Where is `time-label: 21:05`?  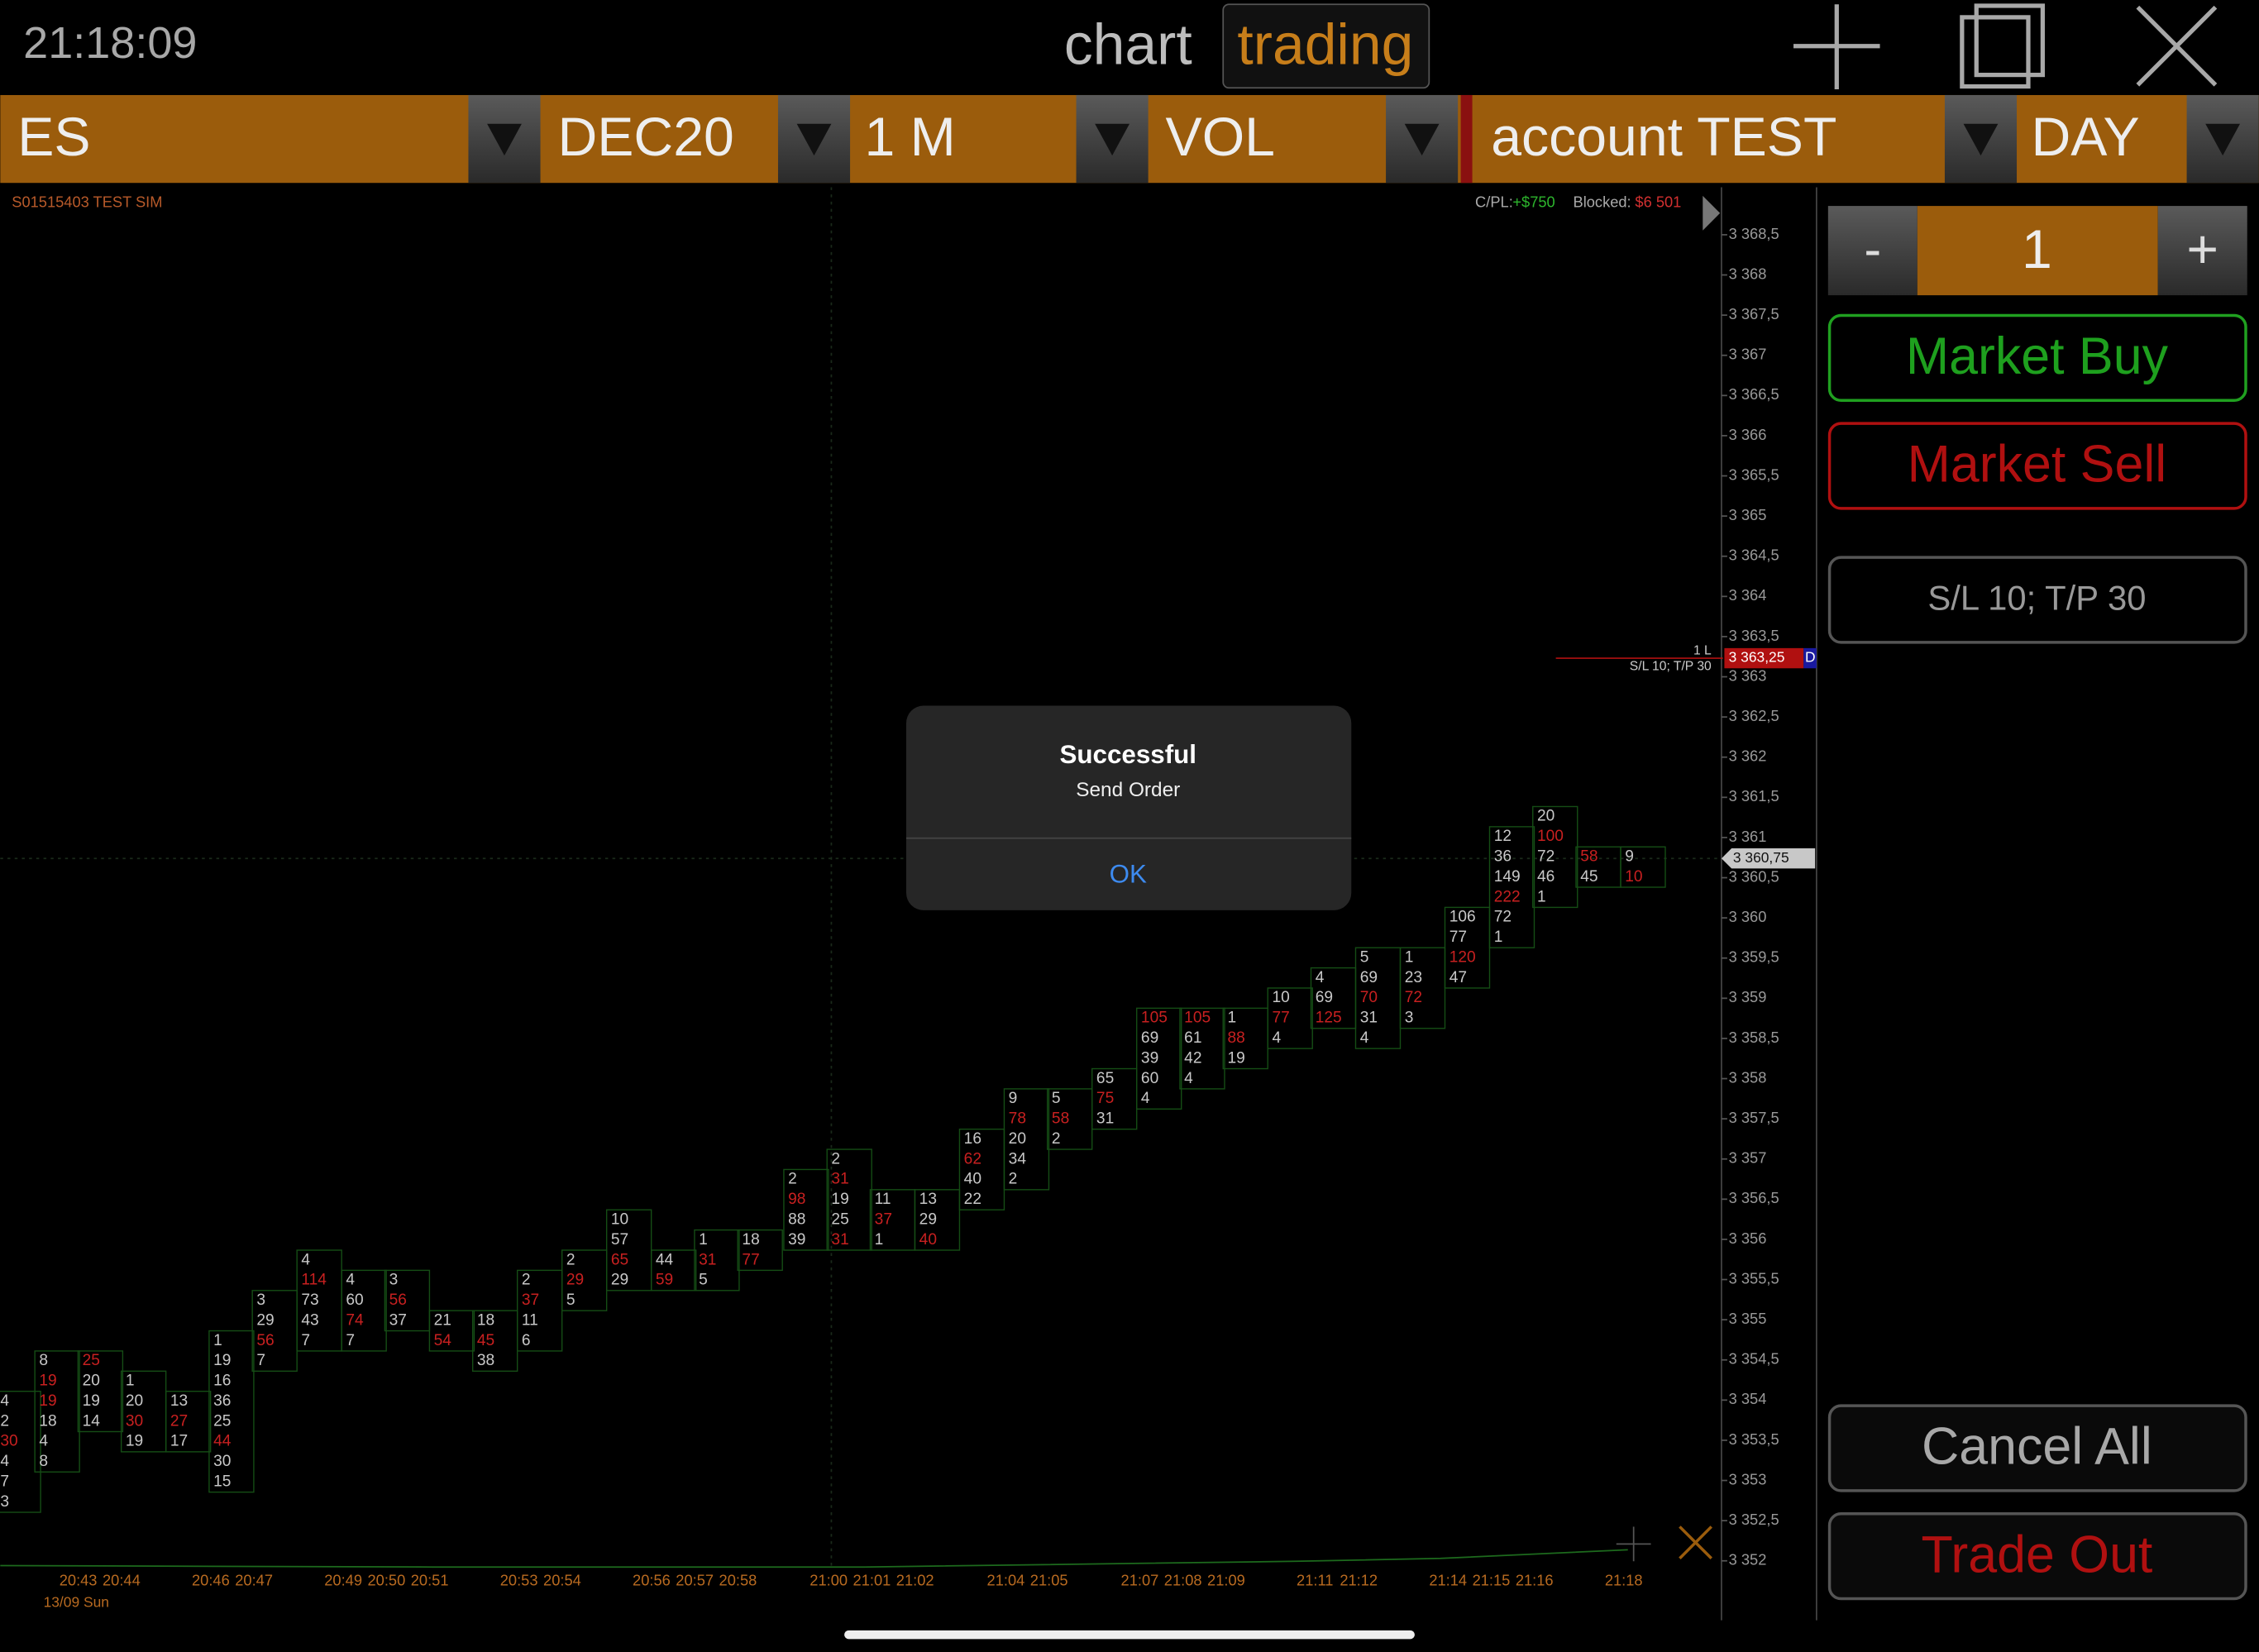
time-label: 21:05 is located at coordinates (1049, 1580).